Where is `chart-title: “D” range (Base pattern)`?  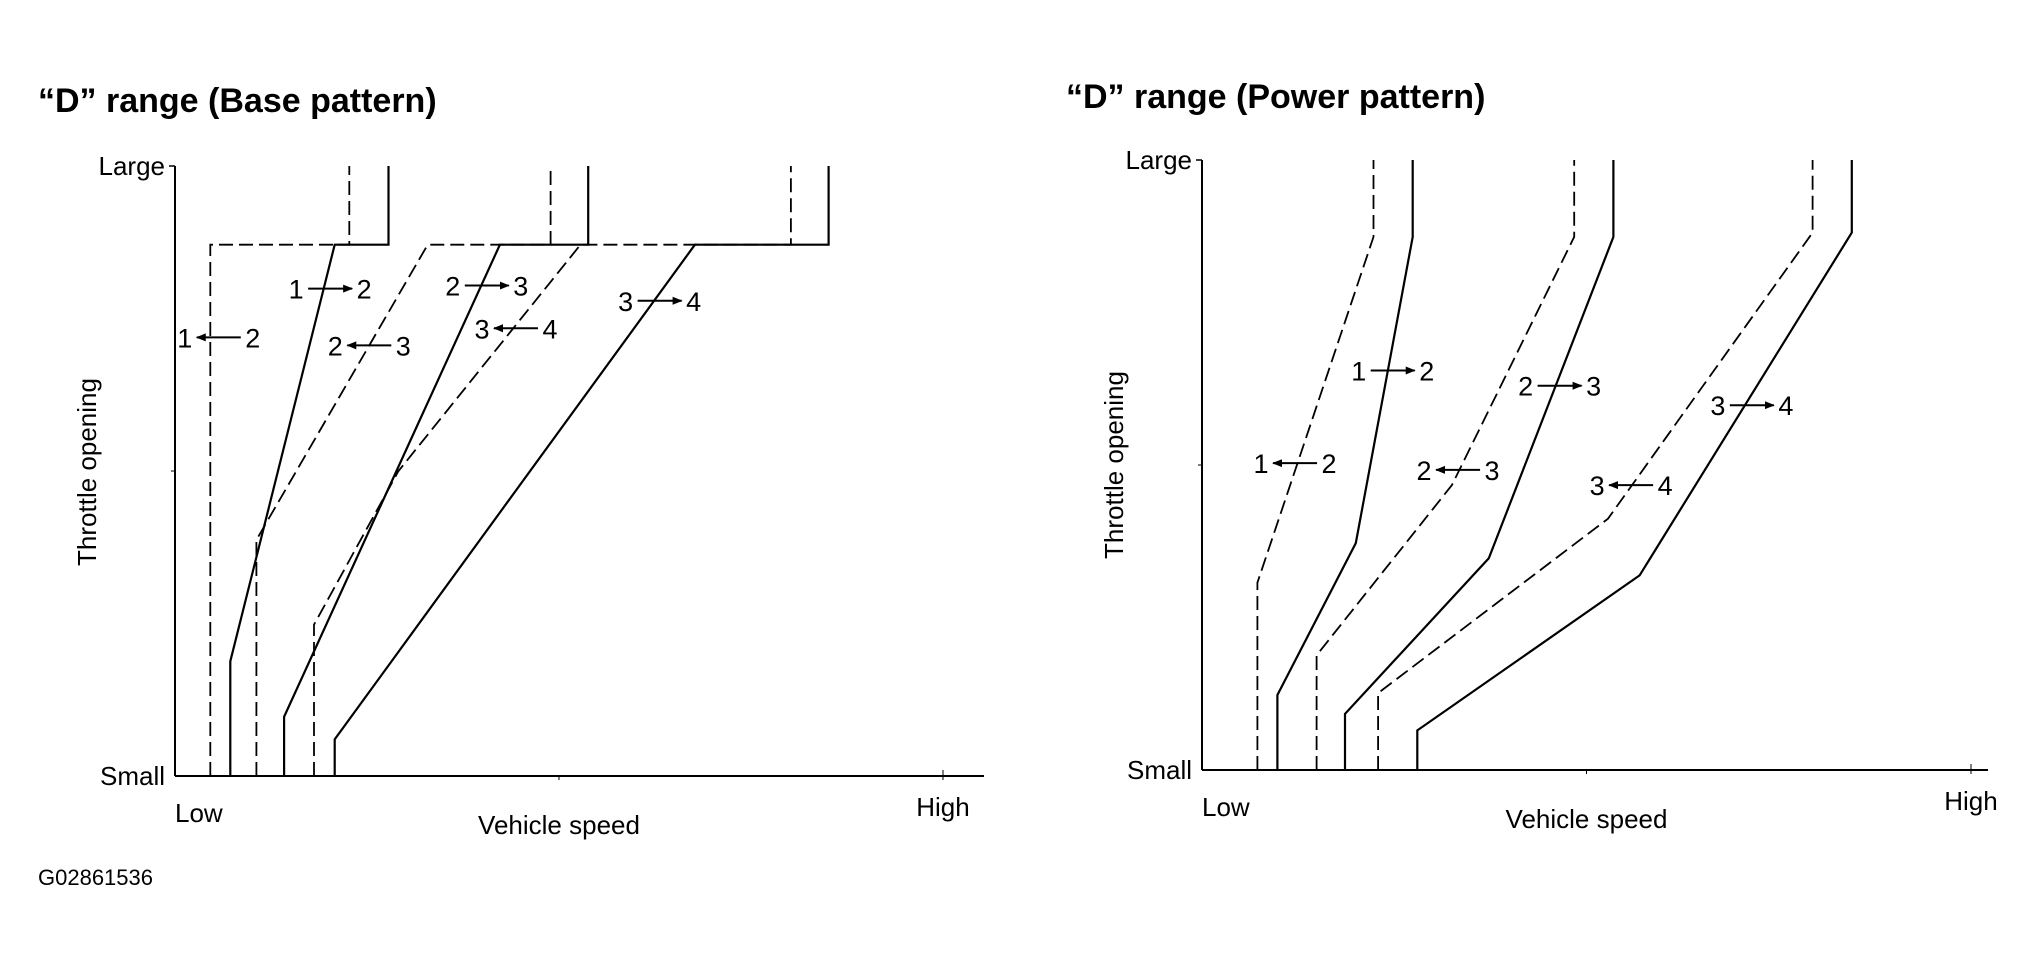
chart-title: “D” range (Base pattern) is located at coordinates (237, 101).